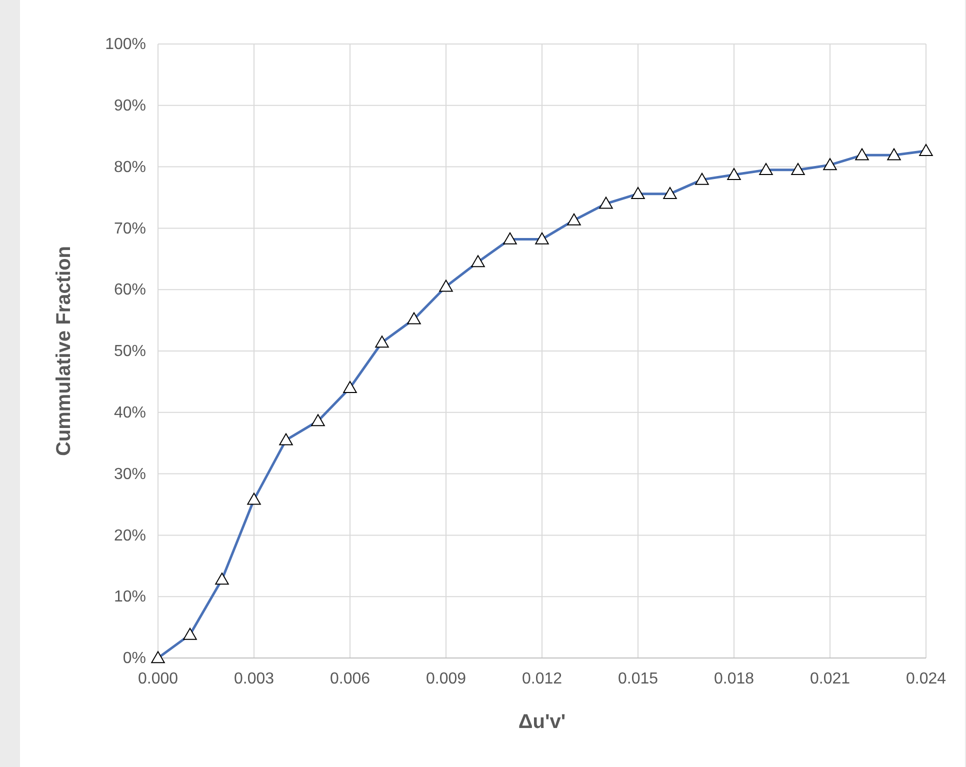 Image resolution: width=966 pixels, height=767 pixels. I want to click on y-tick-label: 70%, so click(130, 229).